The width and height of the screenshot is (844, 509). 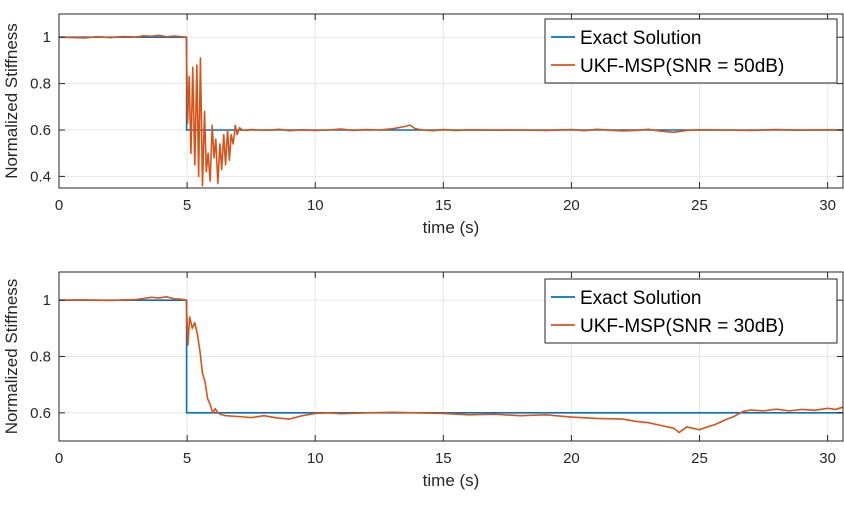 I want to click on y-tick-label: 0.4, so click(x=40, y=176).